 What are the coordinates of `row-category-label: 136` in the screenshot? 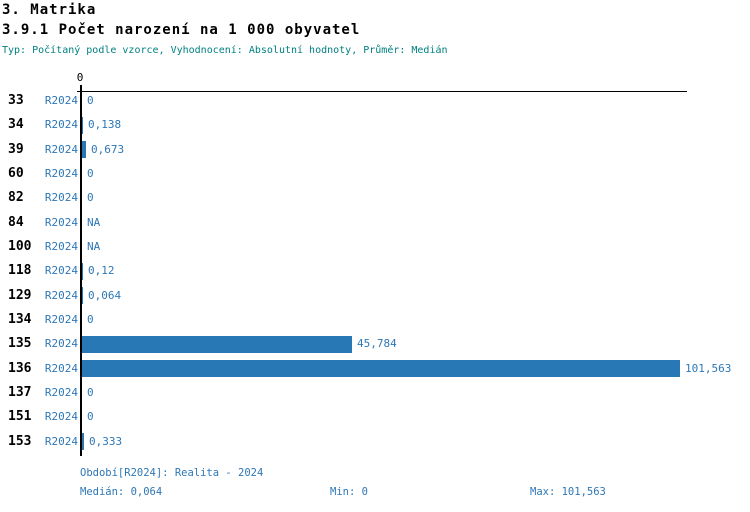 It's located at (20, 368).